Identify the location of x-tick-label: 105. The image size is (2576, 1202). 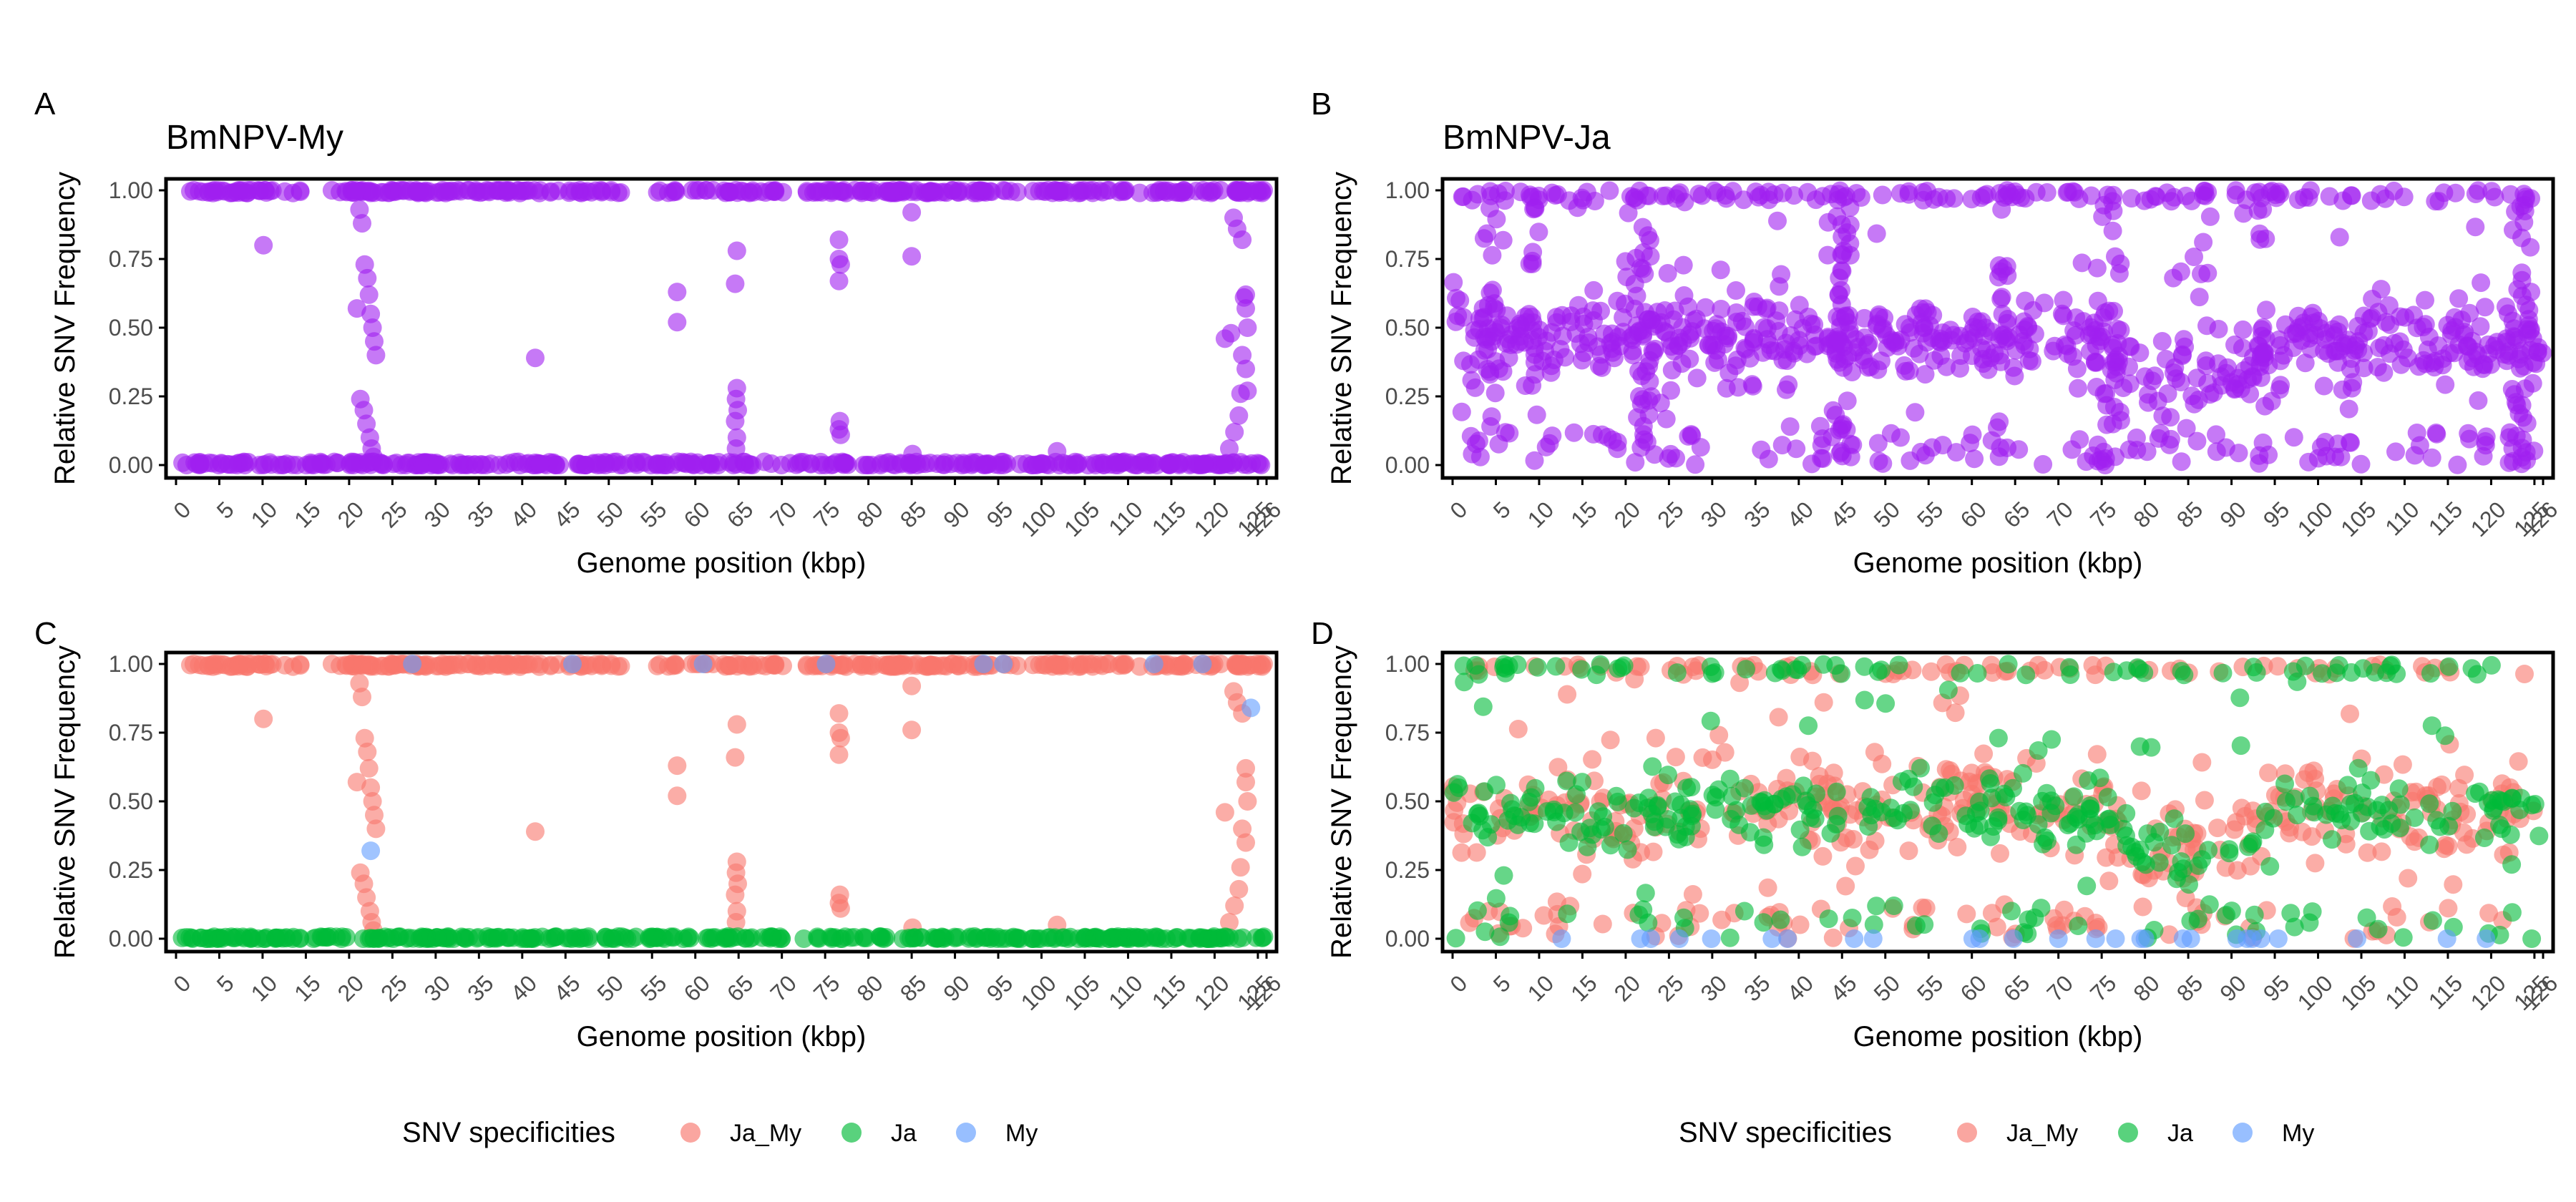
(2358, 993).